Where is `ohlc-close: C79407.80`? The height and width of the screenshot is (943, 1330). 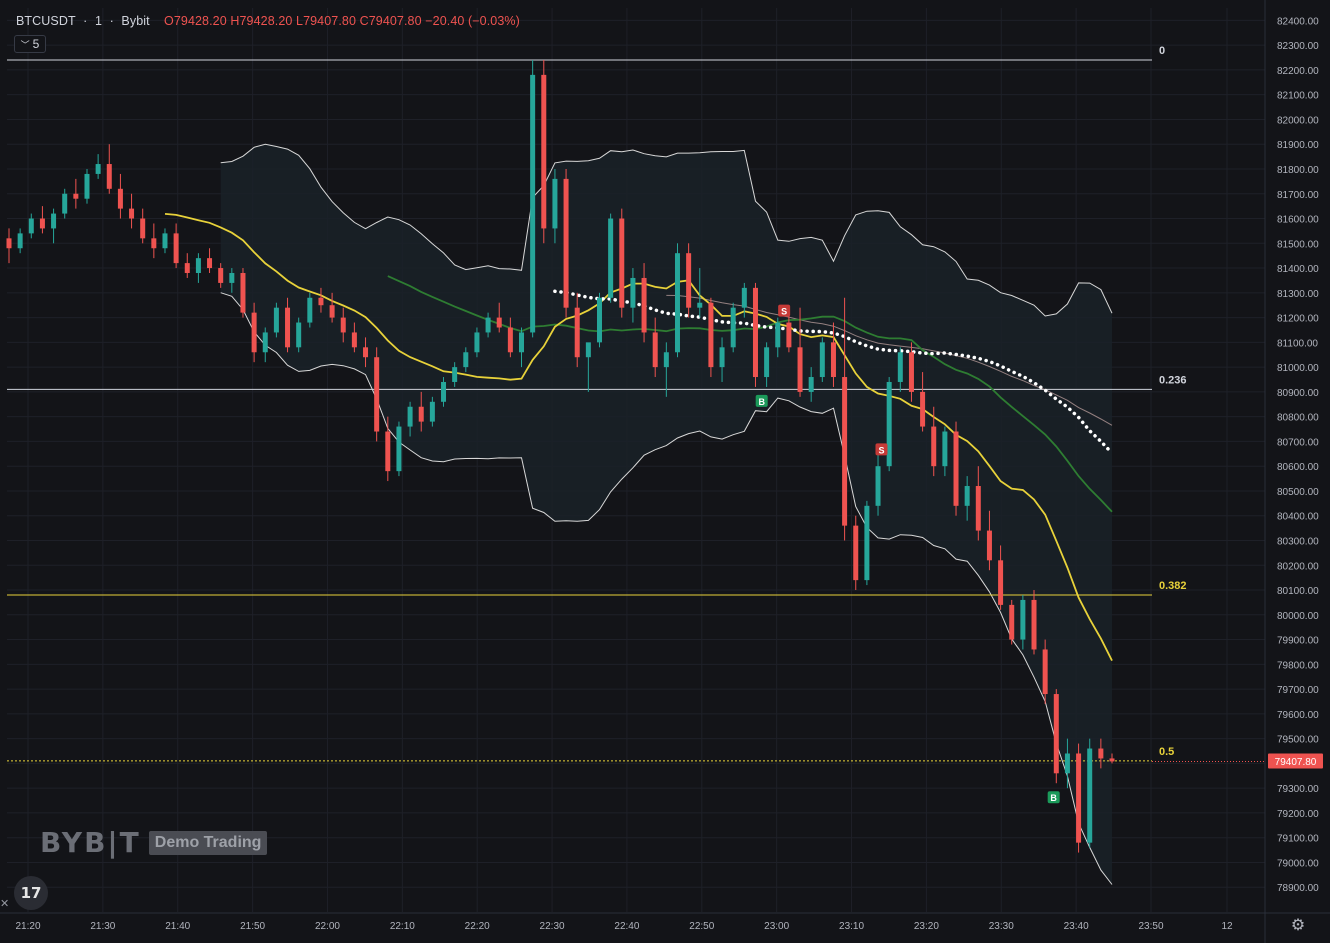
ohlc-close: C79407.80 is located at coordinates (390, 21).